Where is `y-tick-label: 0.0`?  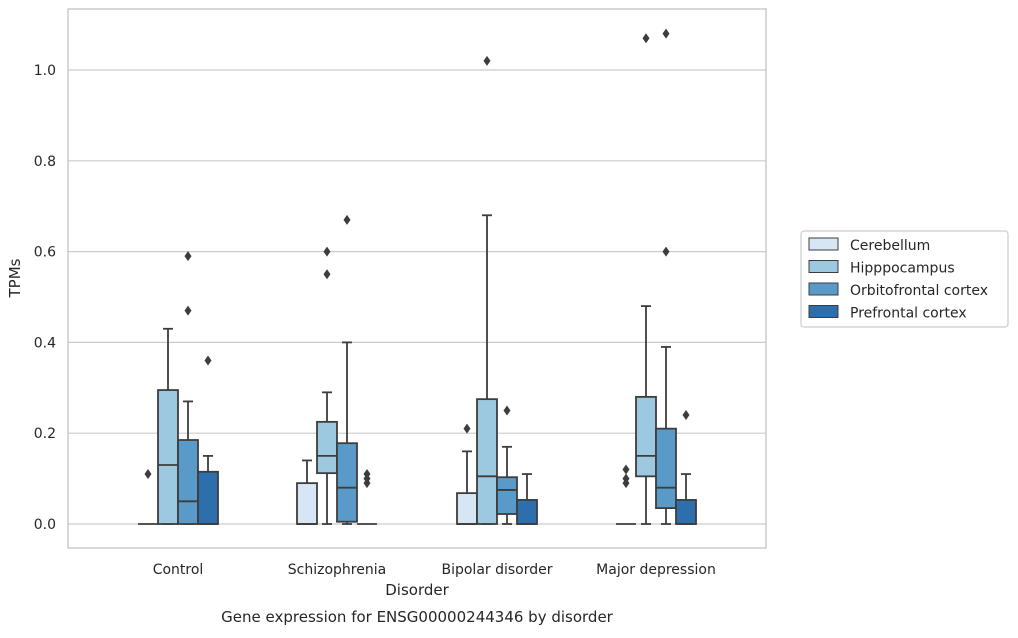 y-tick-label: 0.0 is located at coordinates (45, 525).